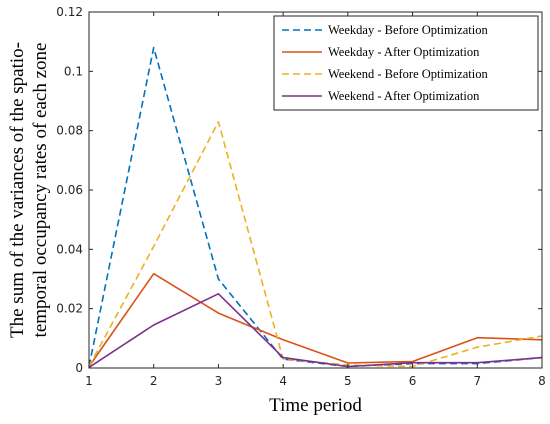 The image size is (550, 424). What do you see at coordinates (79, 368) in the screenshot?
I see `y-tick-label: 0` at bounding box center [79, 368].